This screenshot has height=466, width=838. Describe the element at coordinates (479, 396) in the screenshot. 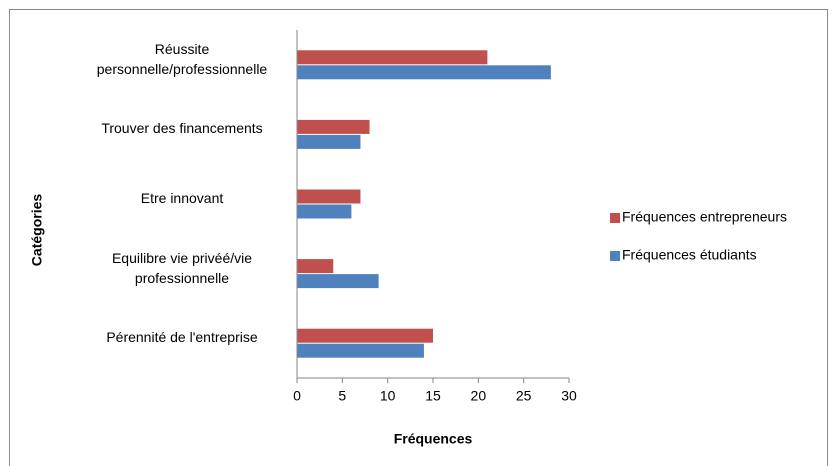

I see `x-tick-label: 20` at that location.